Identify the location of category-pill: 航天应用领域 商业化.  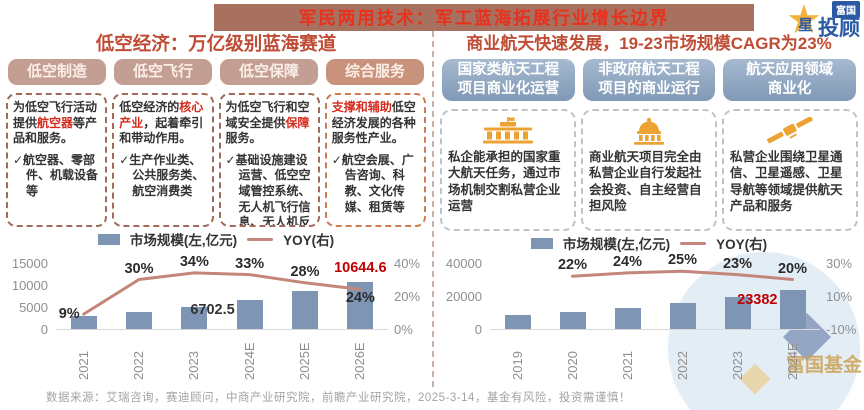
(790, 80).